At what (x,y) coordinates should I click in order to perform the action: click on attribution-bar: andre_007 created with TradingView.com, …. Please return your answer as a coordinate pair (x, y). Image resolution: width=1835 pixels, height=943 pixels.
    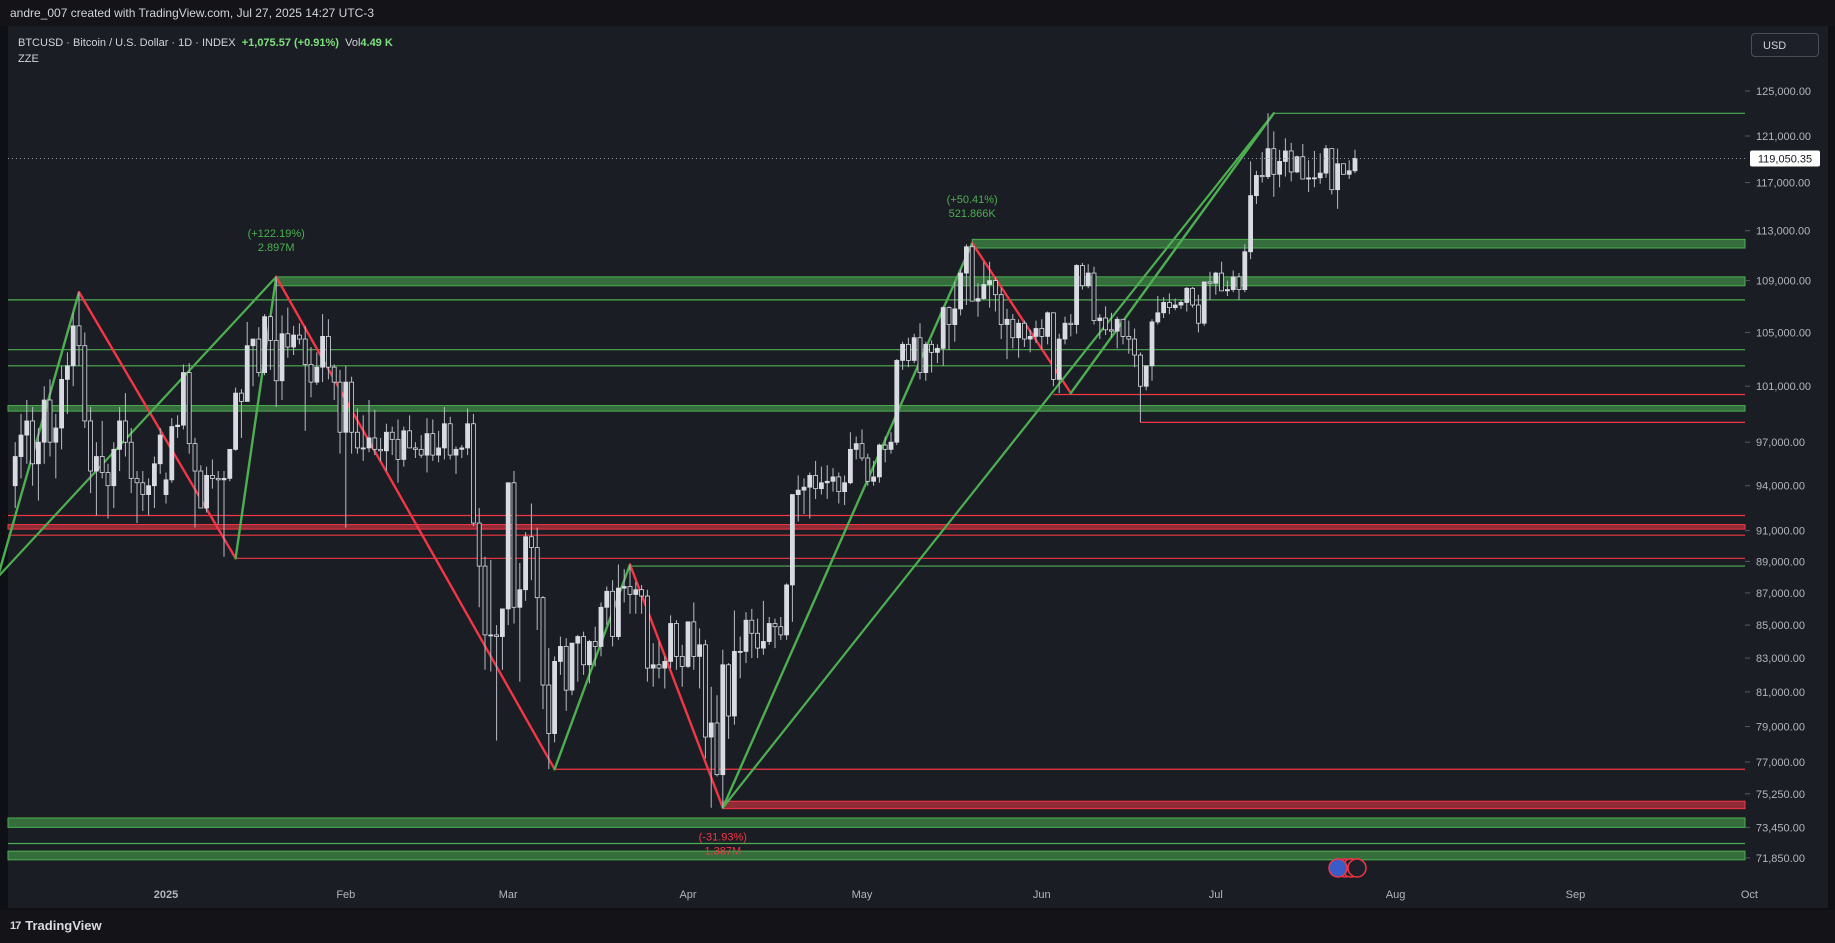
    Looking at the image, I should click on (917, 13).